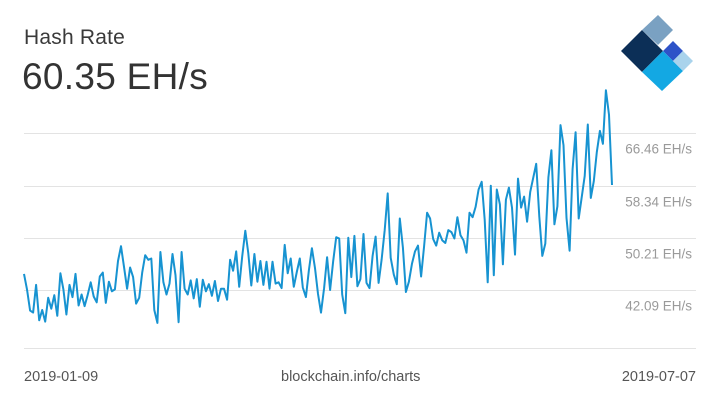  I want to click on source-link: blockchain.info/charts, so click(351, 377).